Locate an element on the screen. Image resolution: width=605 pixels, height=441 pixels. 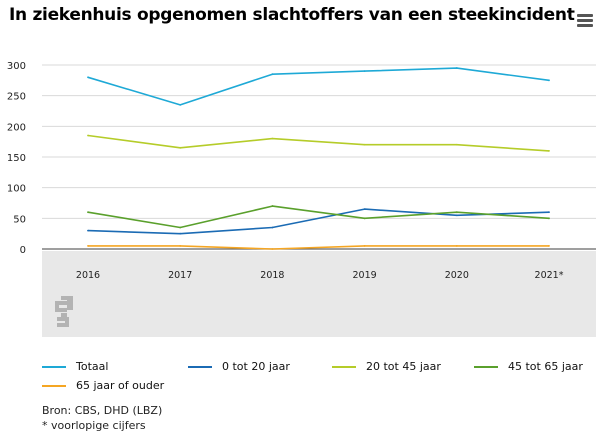
y-tick-label: 100 is located at coordinates (16, 189).